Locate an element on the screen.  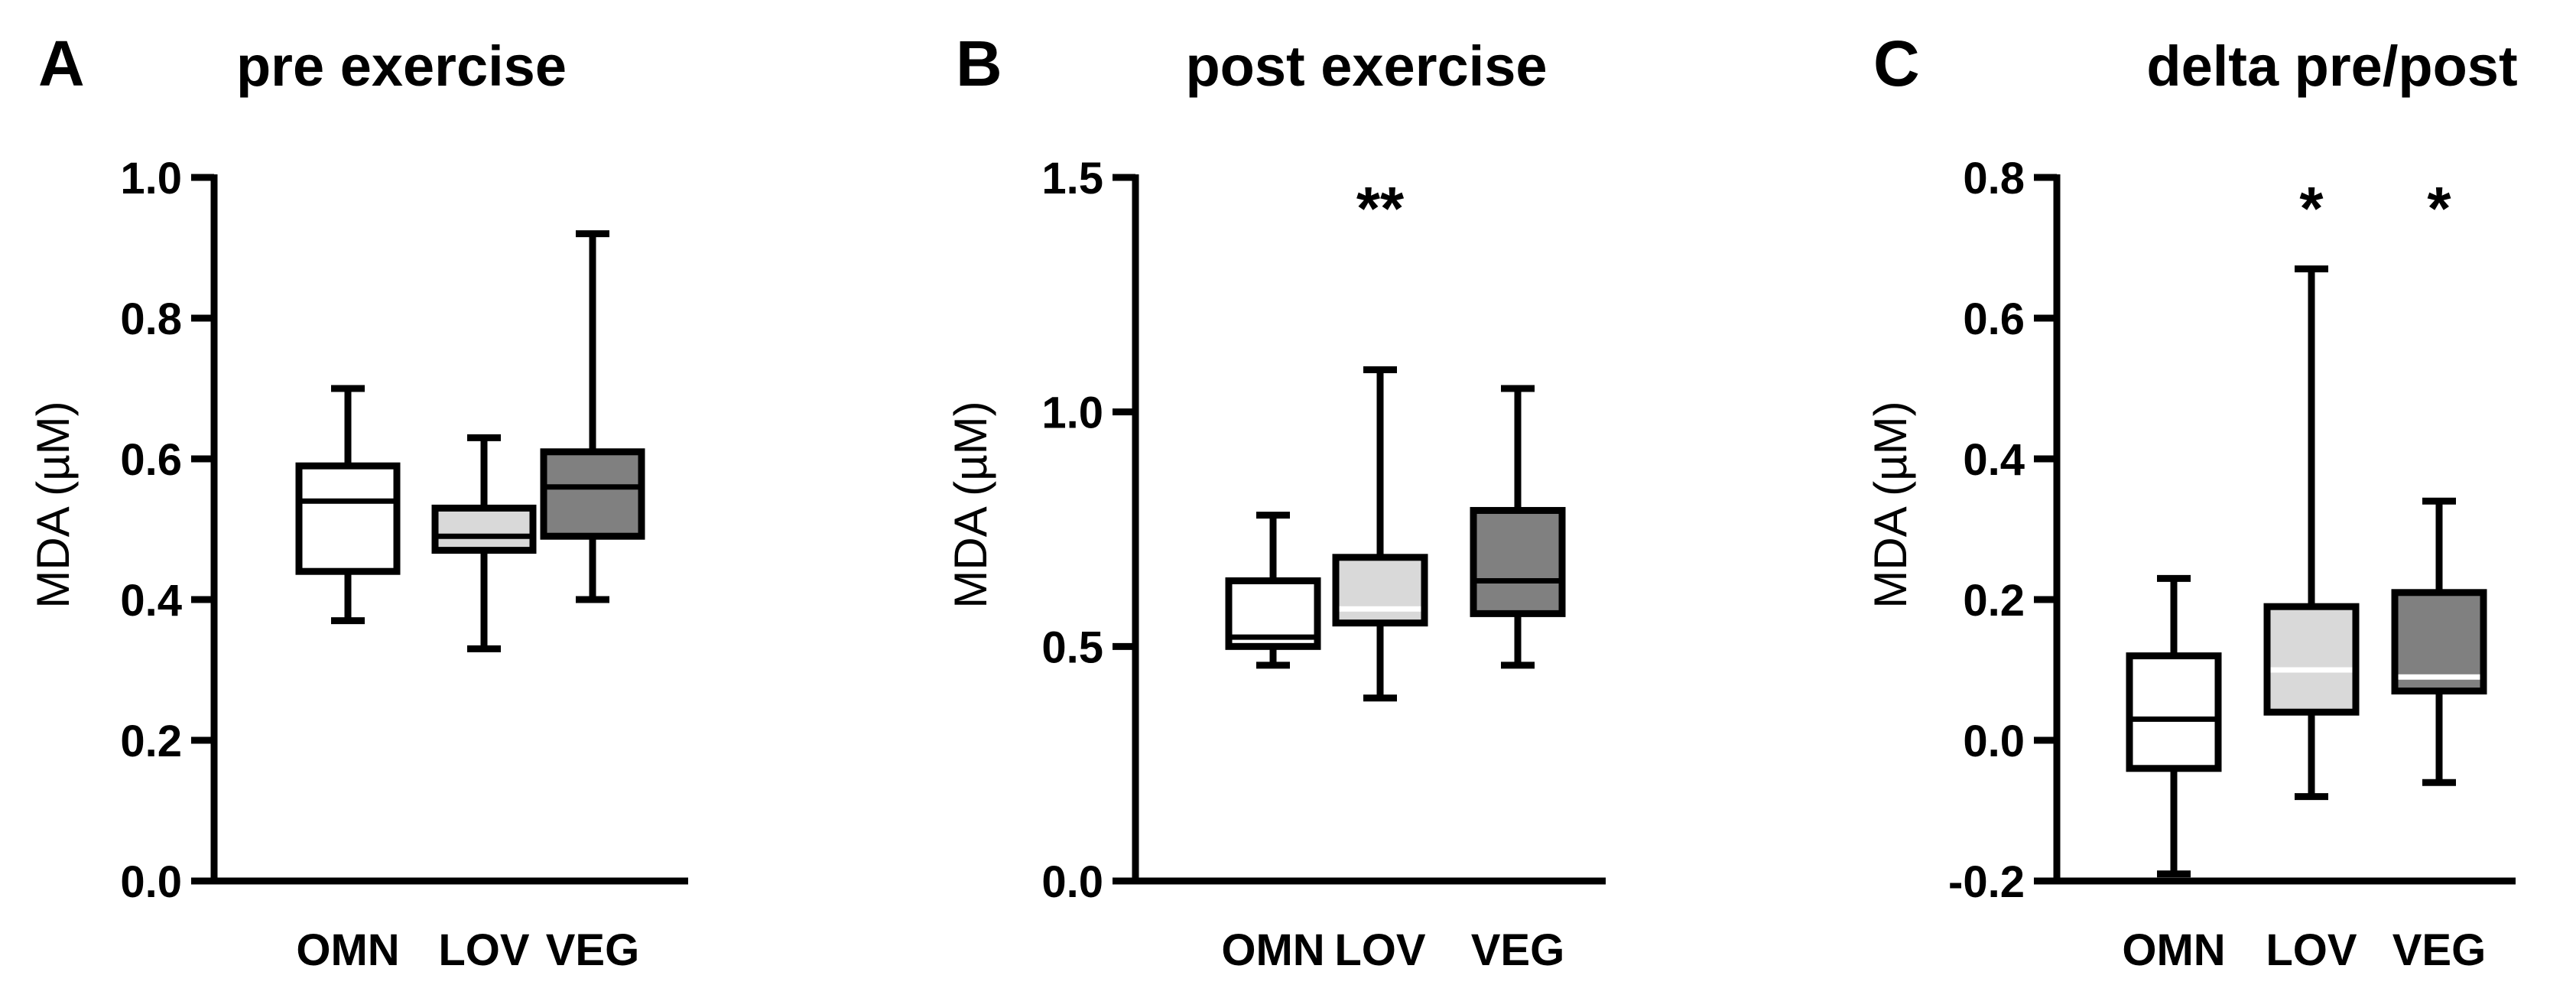
y-tick-label: -0.2 is located at coordinates (1987, 882).